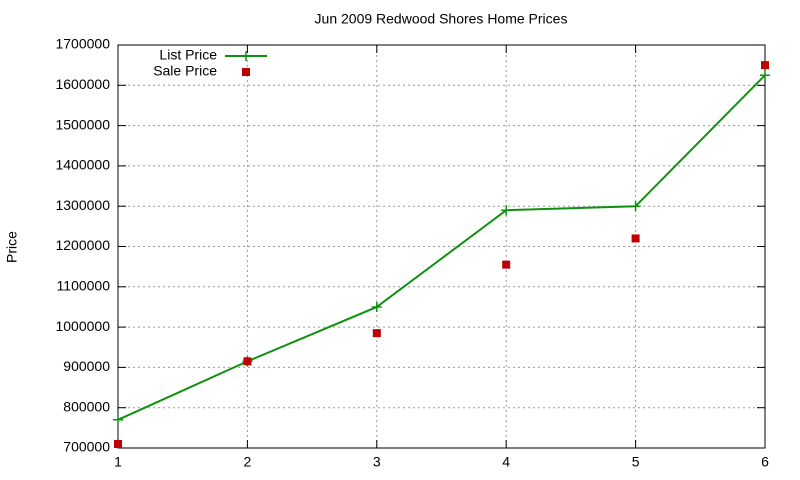  I want to click on y-tick-label: 1000000, so click(82, 326).